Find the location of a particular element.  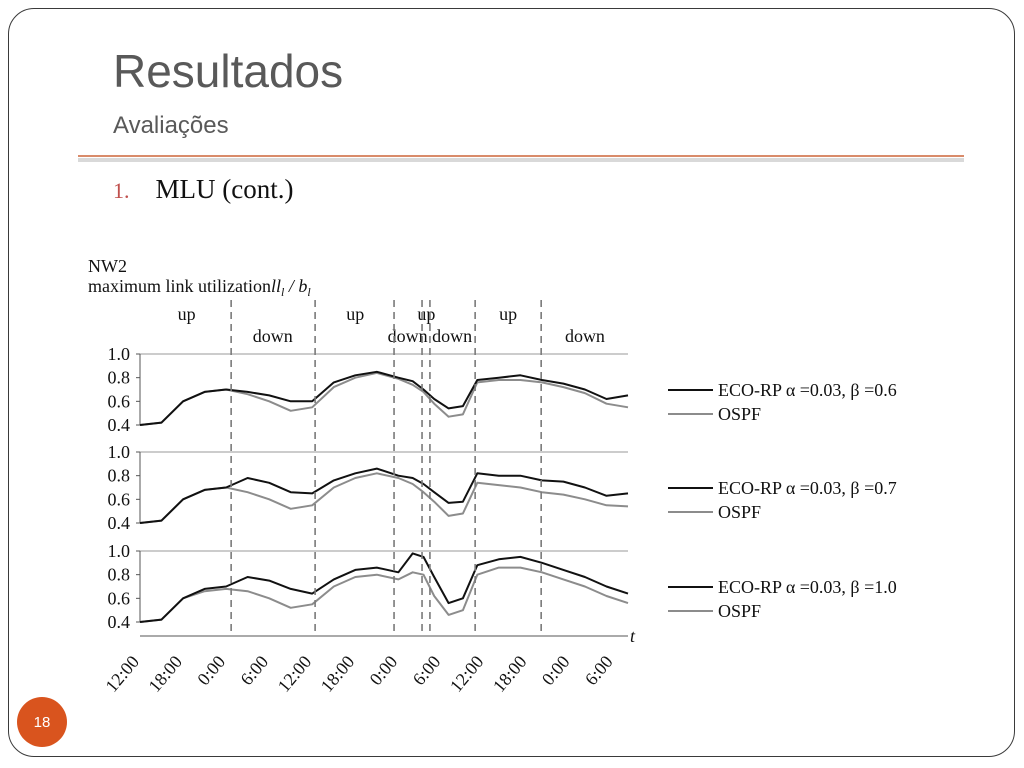

y-axis-formula: lll / bl is located at coordinates (291, 287).